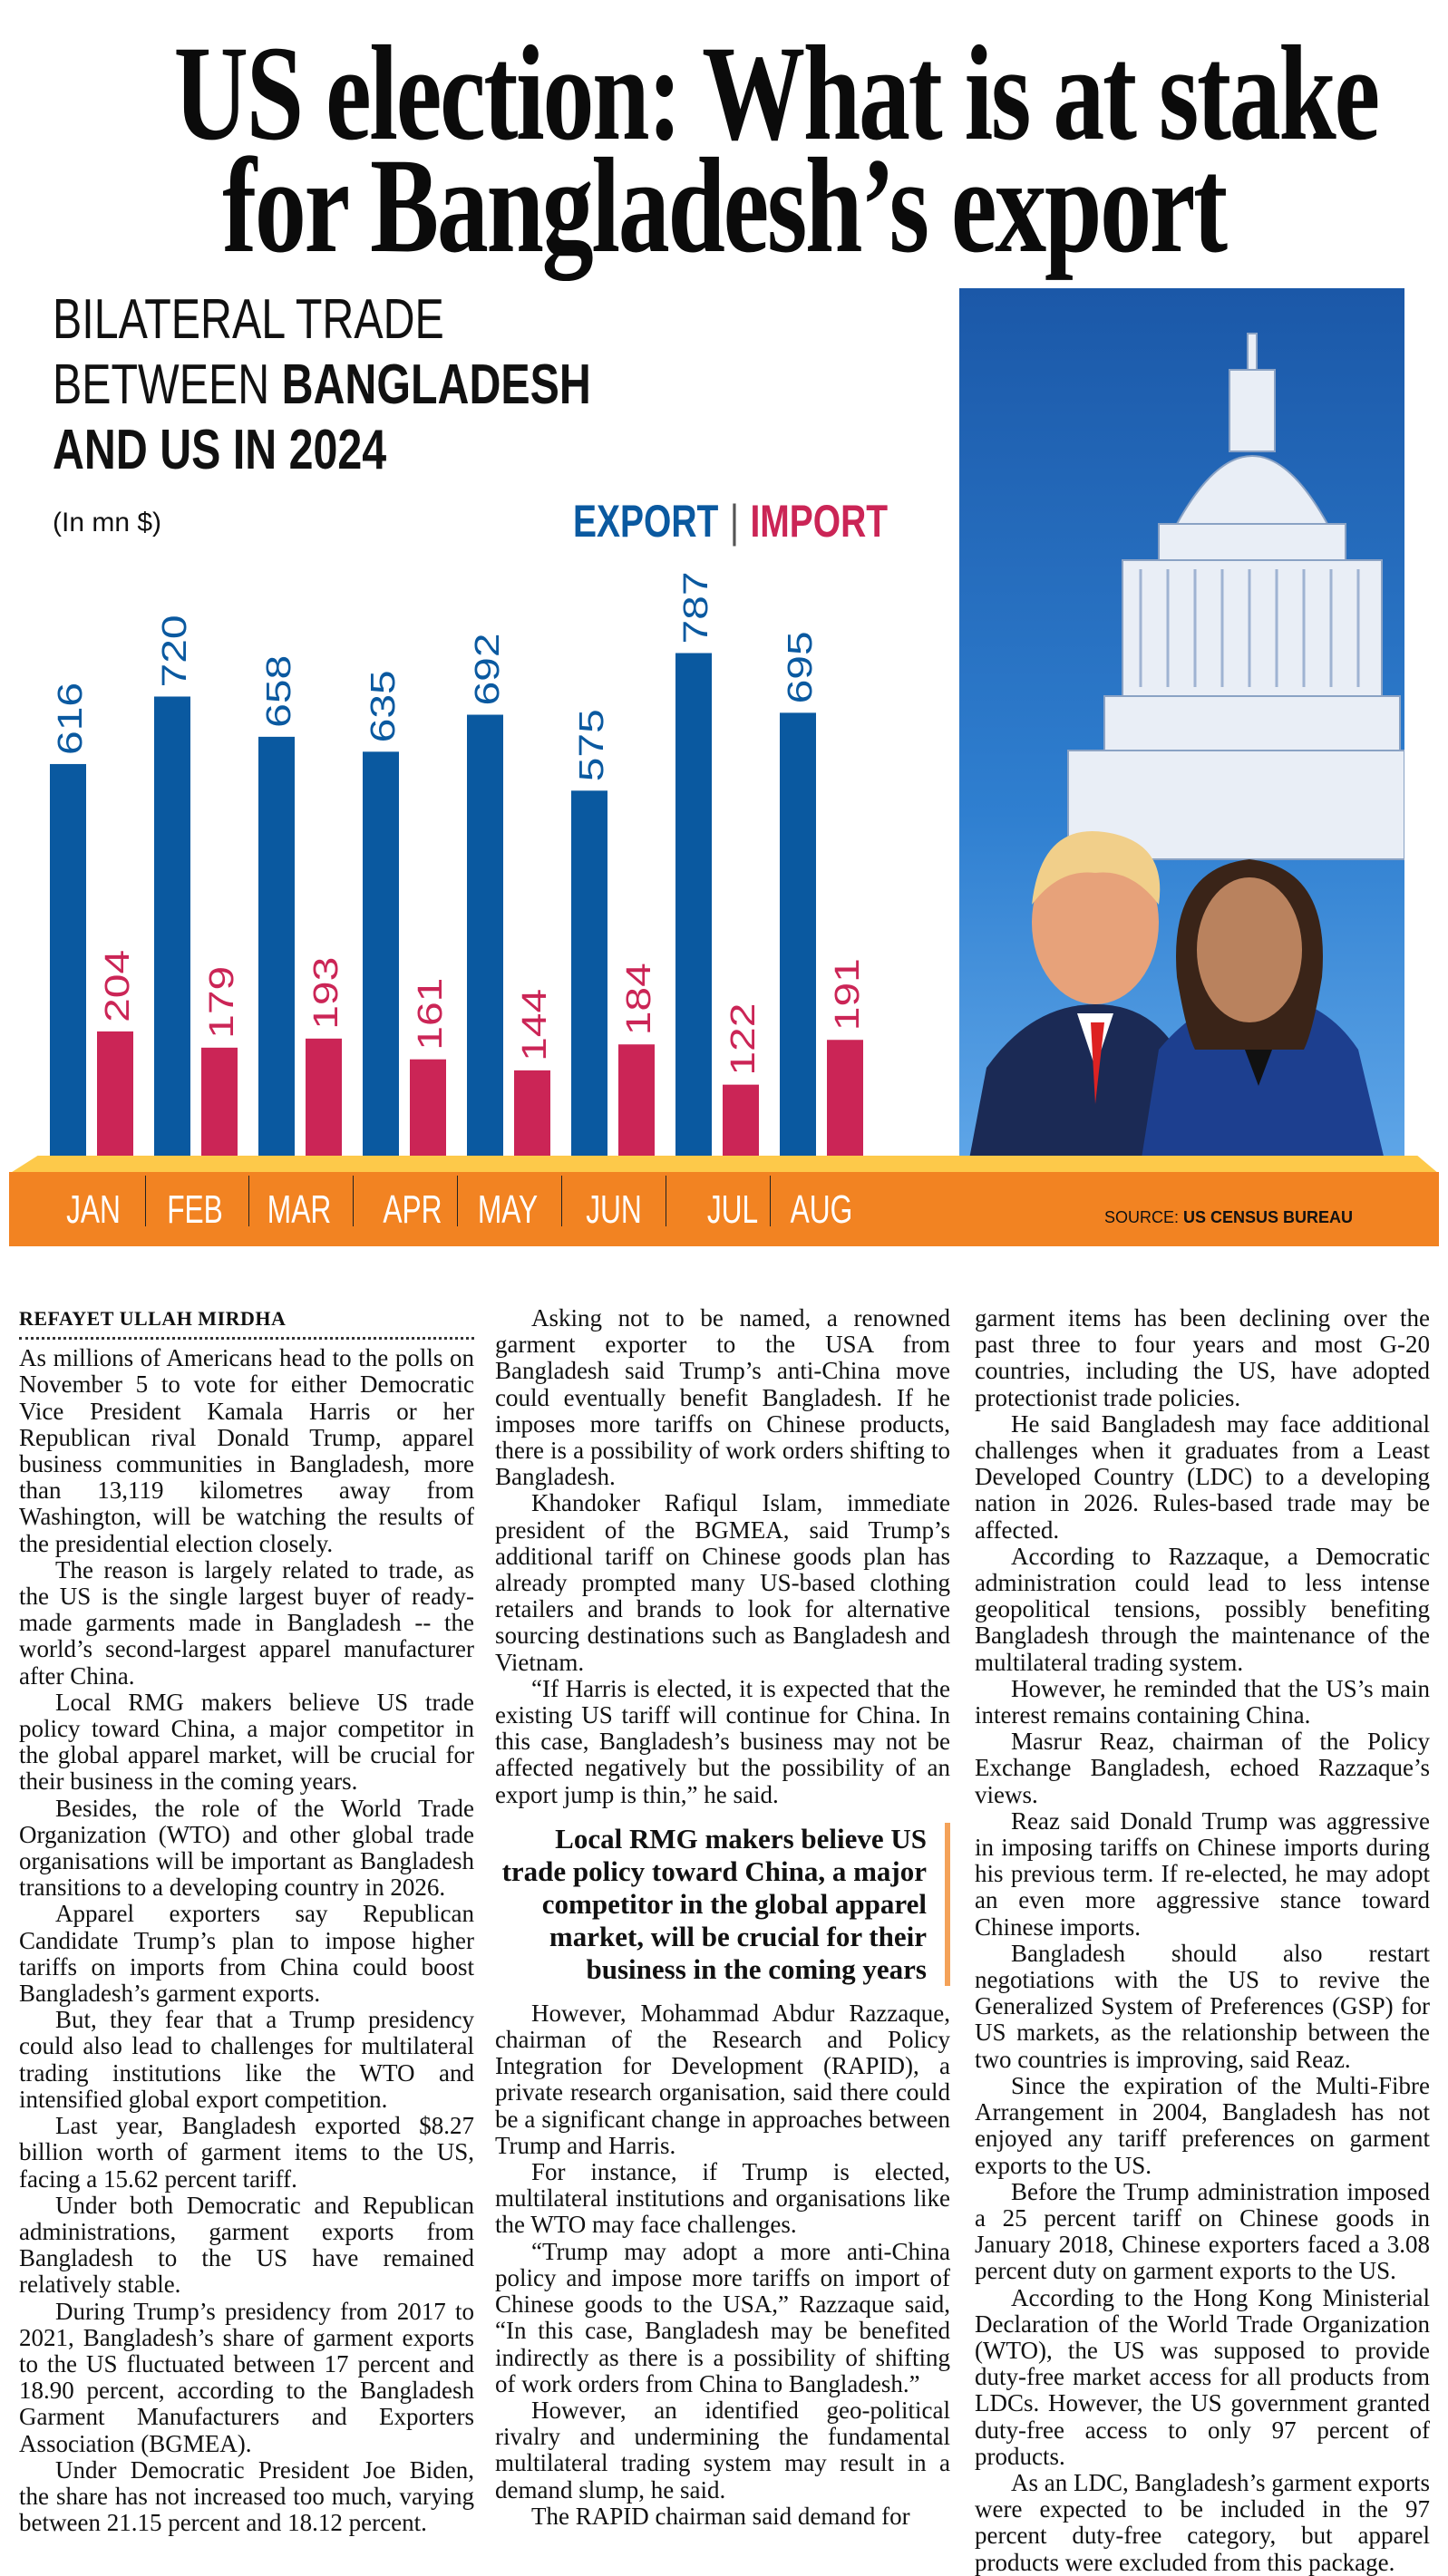  I want to click on import-bar-apr, so click(428, 1111).